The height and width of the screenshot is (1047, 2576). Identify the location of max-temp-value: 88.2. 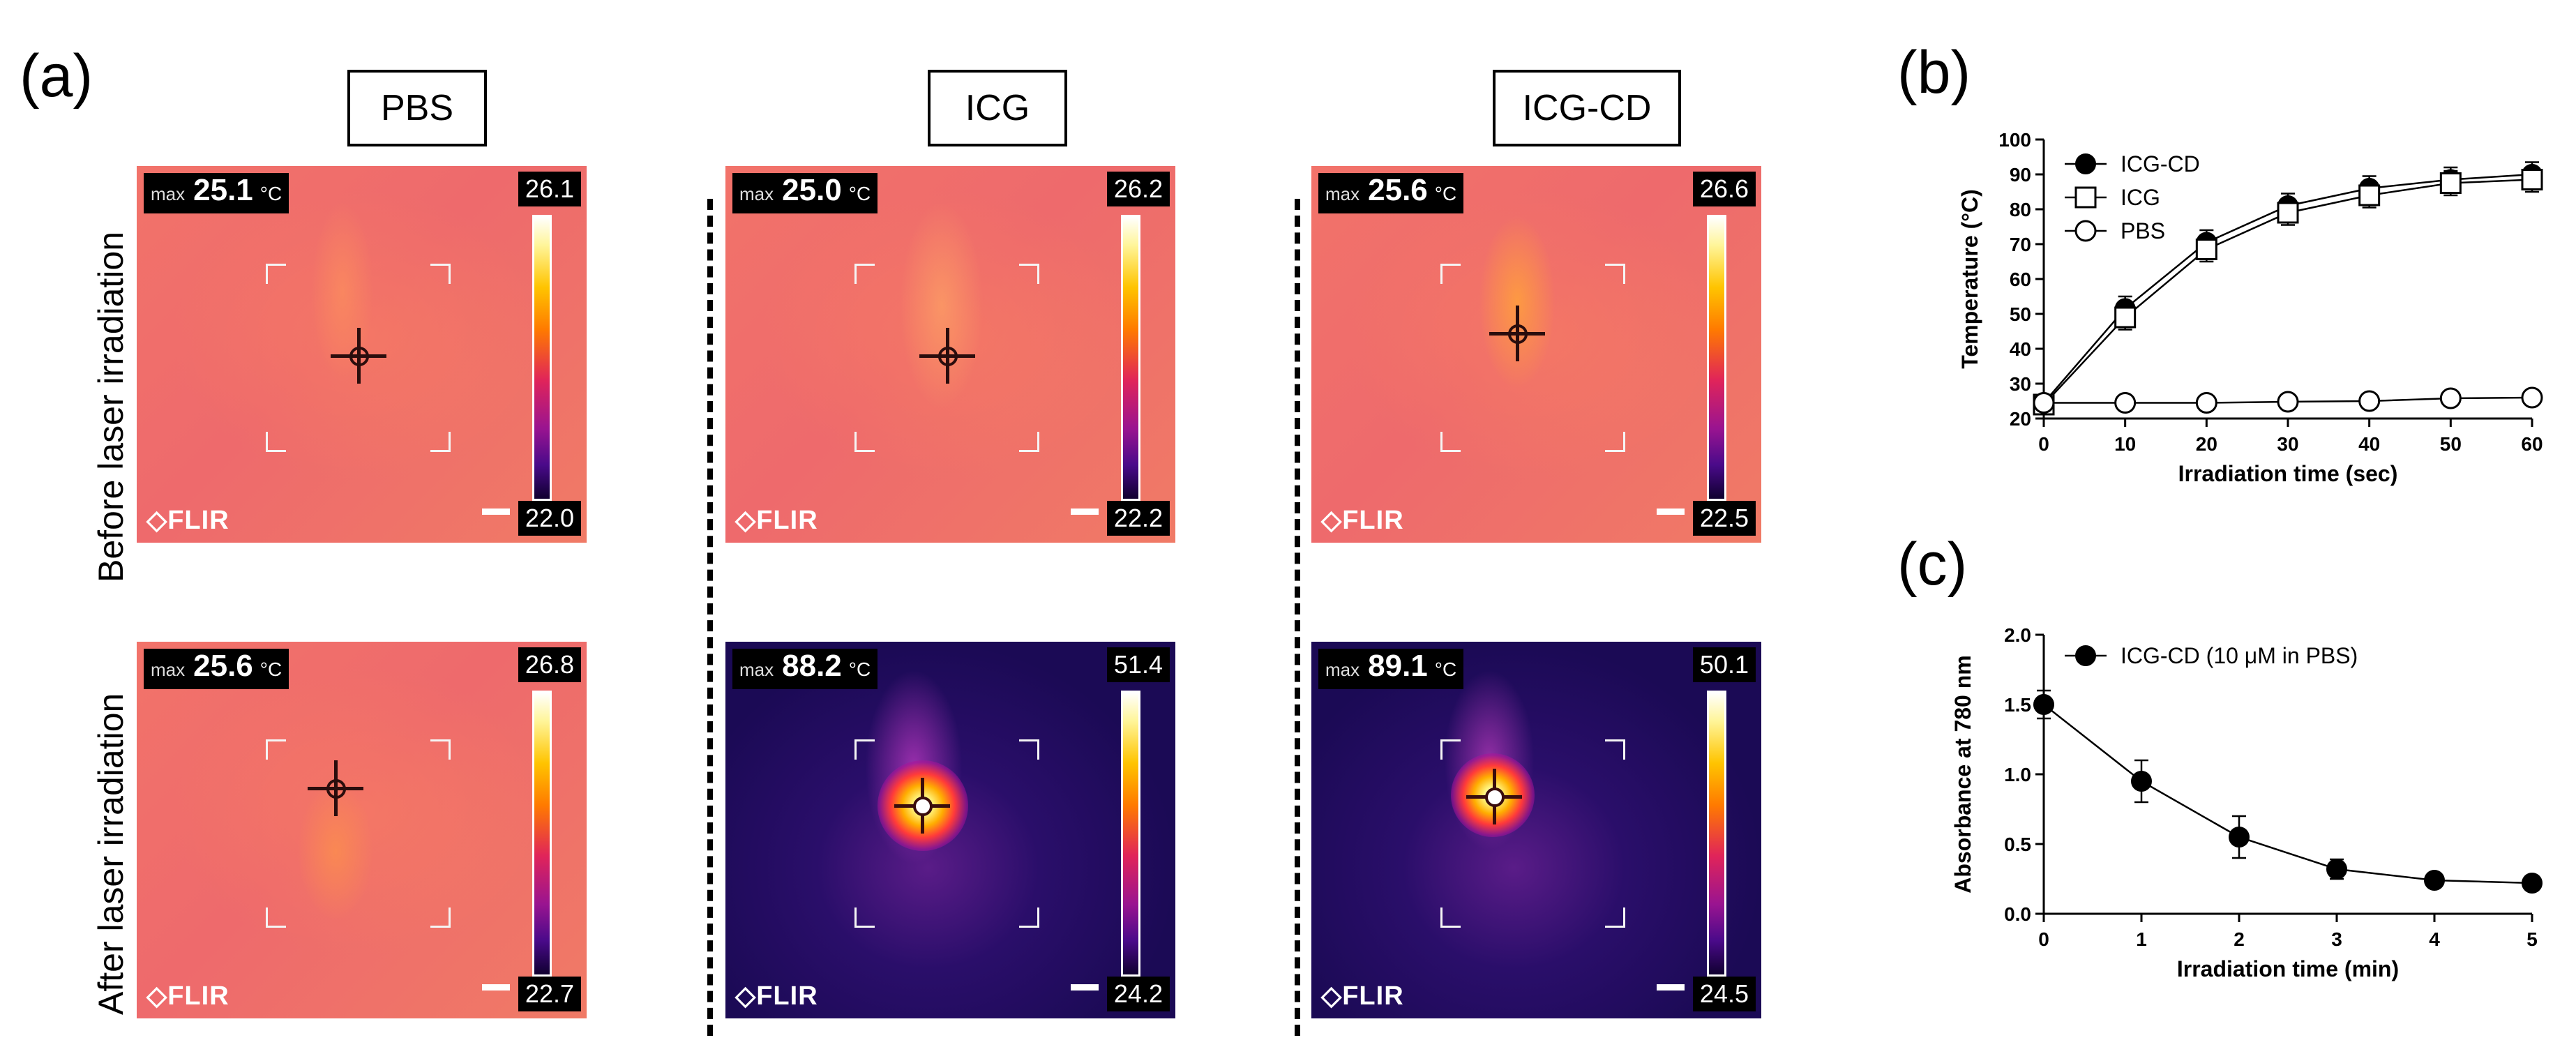
(812, 666).